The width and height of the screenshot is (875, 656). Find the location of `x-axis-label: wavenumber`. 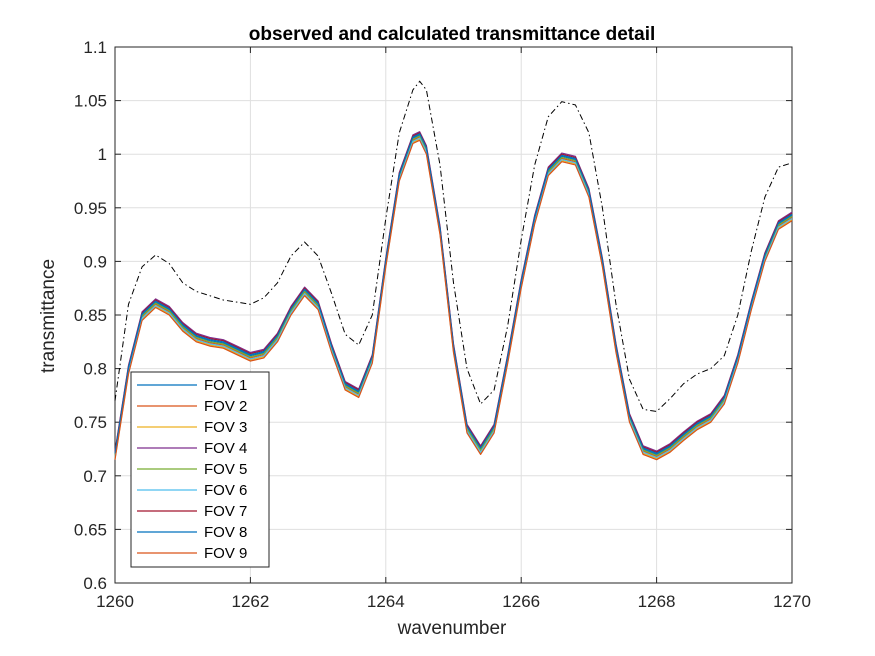

x-axis-label: wavenumber is located at coordinates (452, 628).